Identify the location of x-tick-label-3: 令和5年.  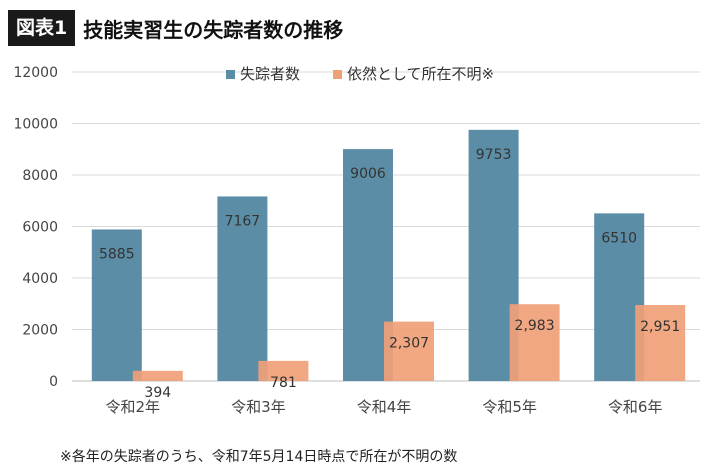
(509, 407).